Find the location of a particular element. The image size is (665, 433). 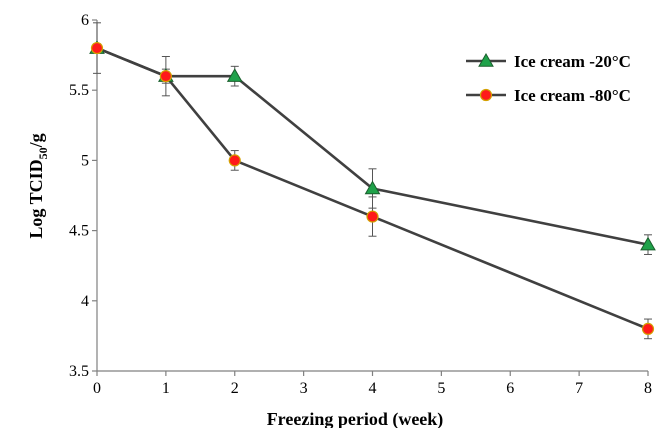

y-tick-label: 4.5 is located at coordinates (79, 231).